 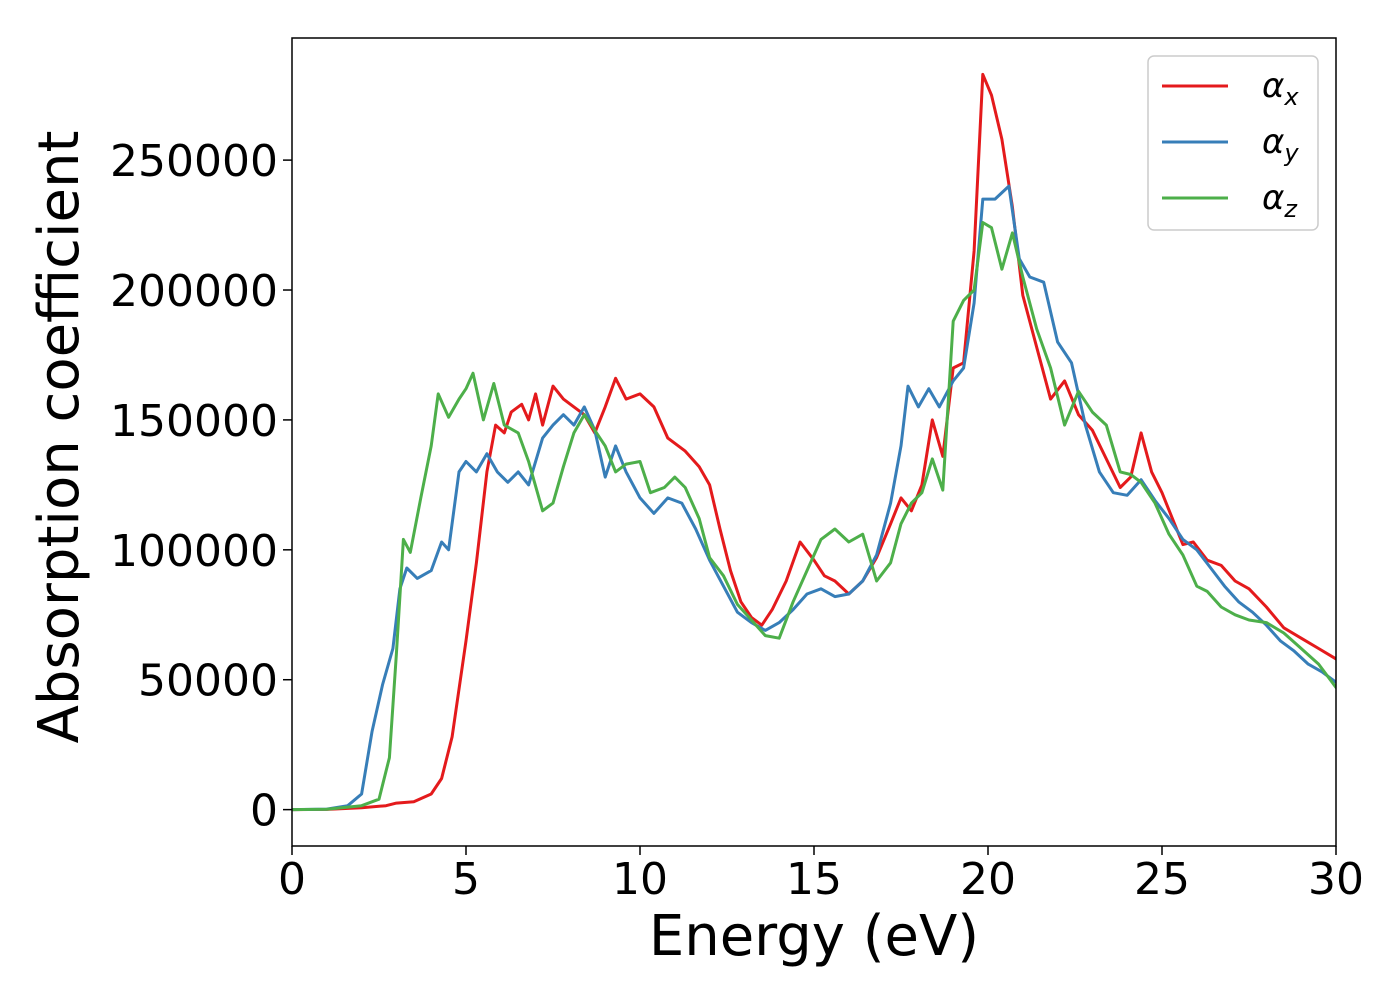 I want to click on legend-box, so click(x=1233, y=143).